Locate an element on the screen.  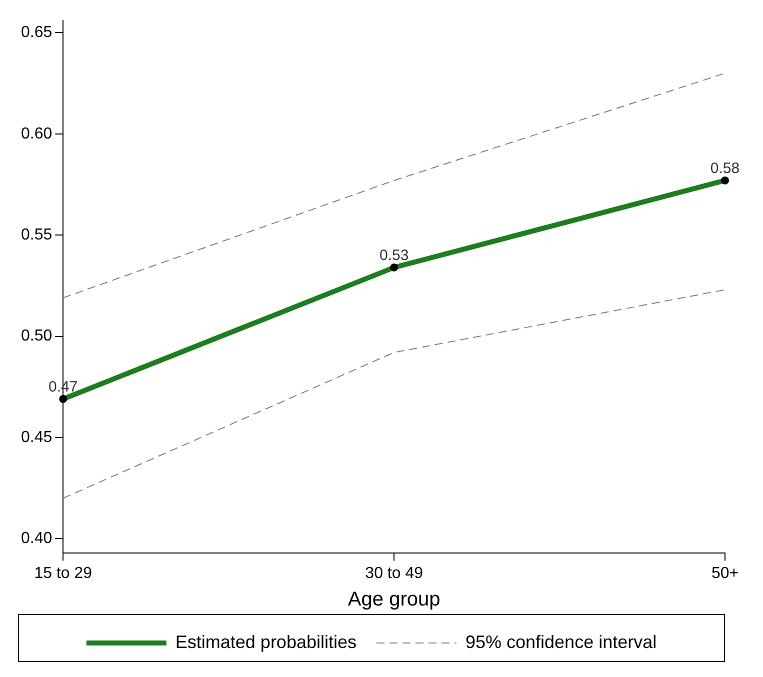
y-tick-label: 0.55 is located at coordinates (36, 235).